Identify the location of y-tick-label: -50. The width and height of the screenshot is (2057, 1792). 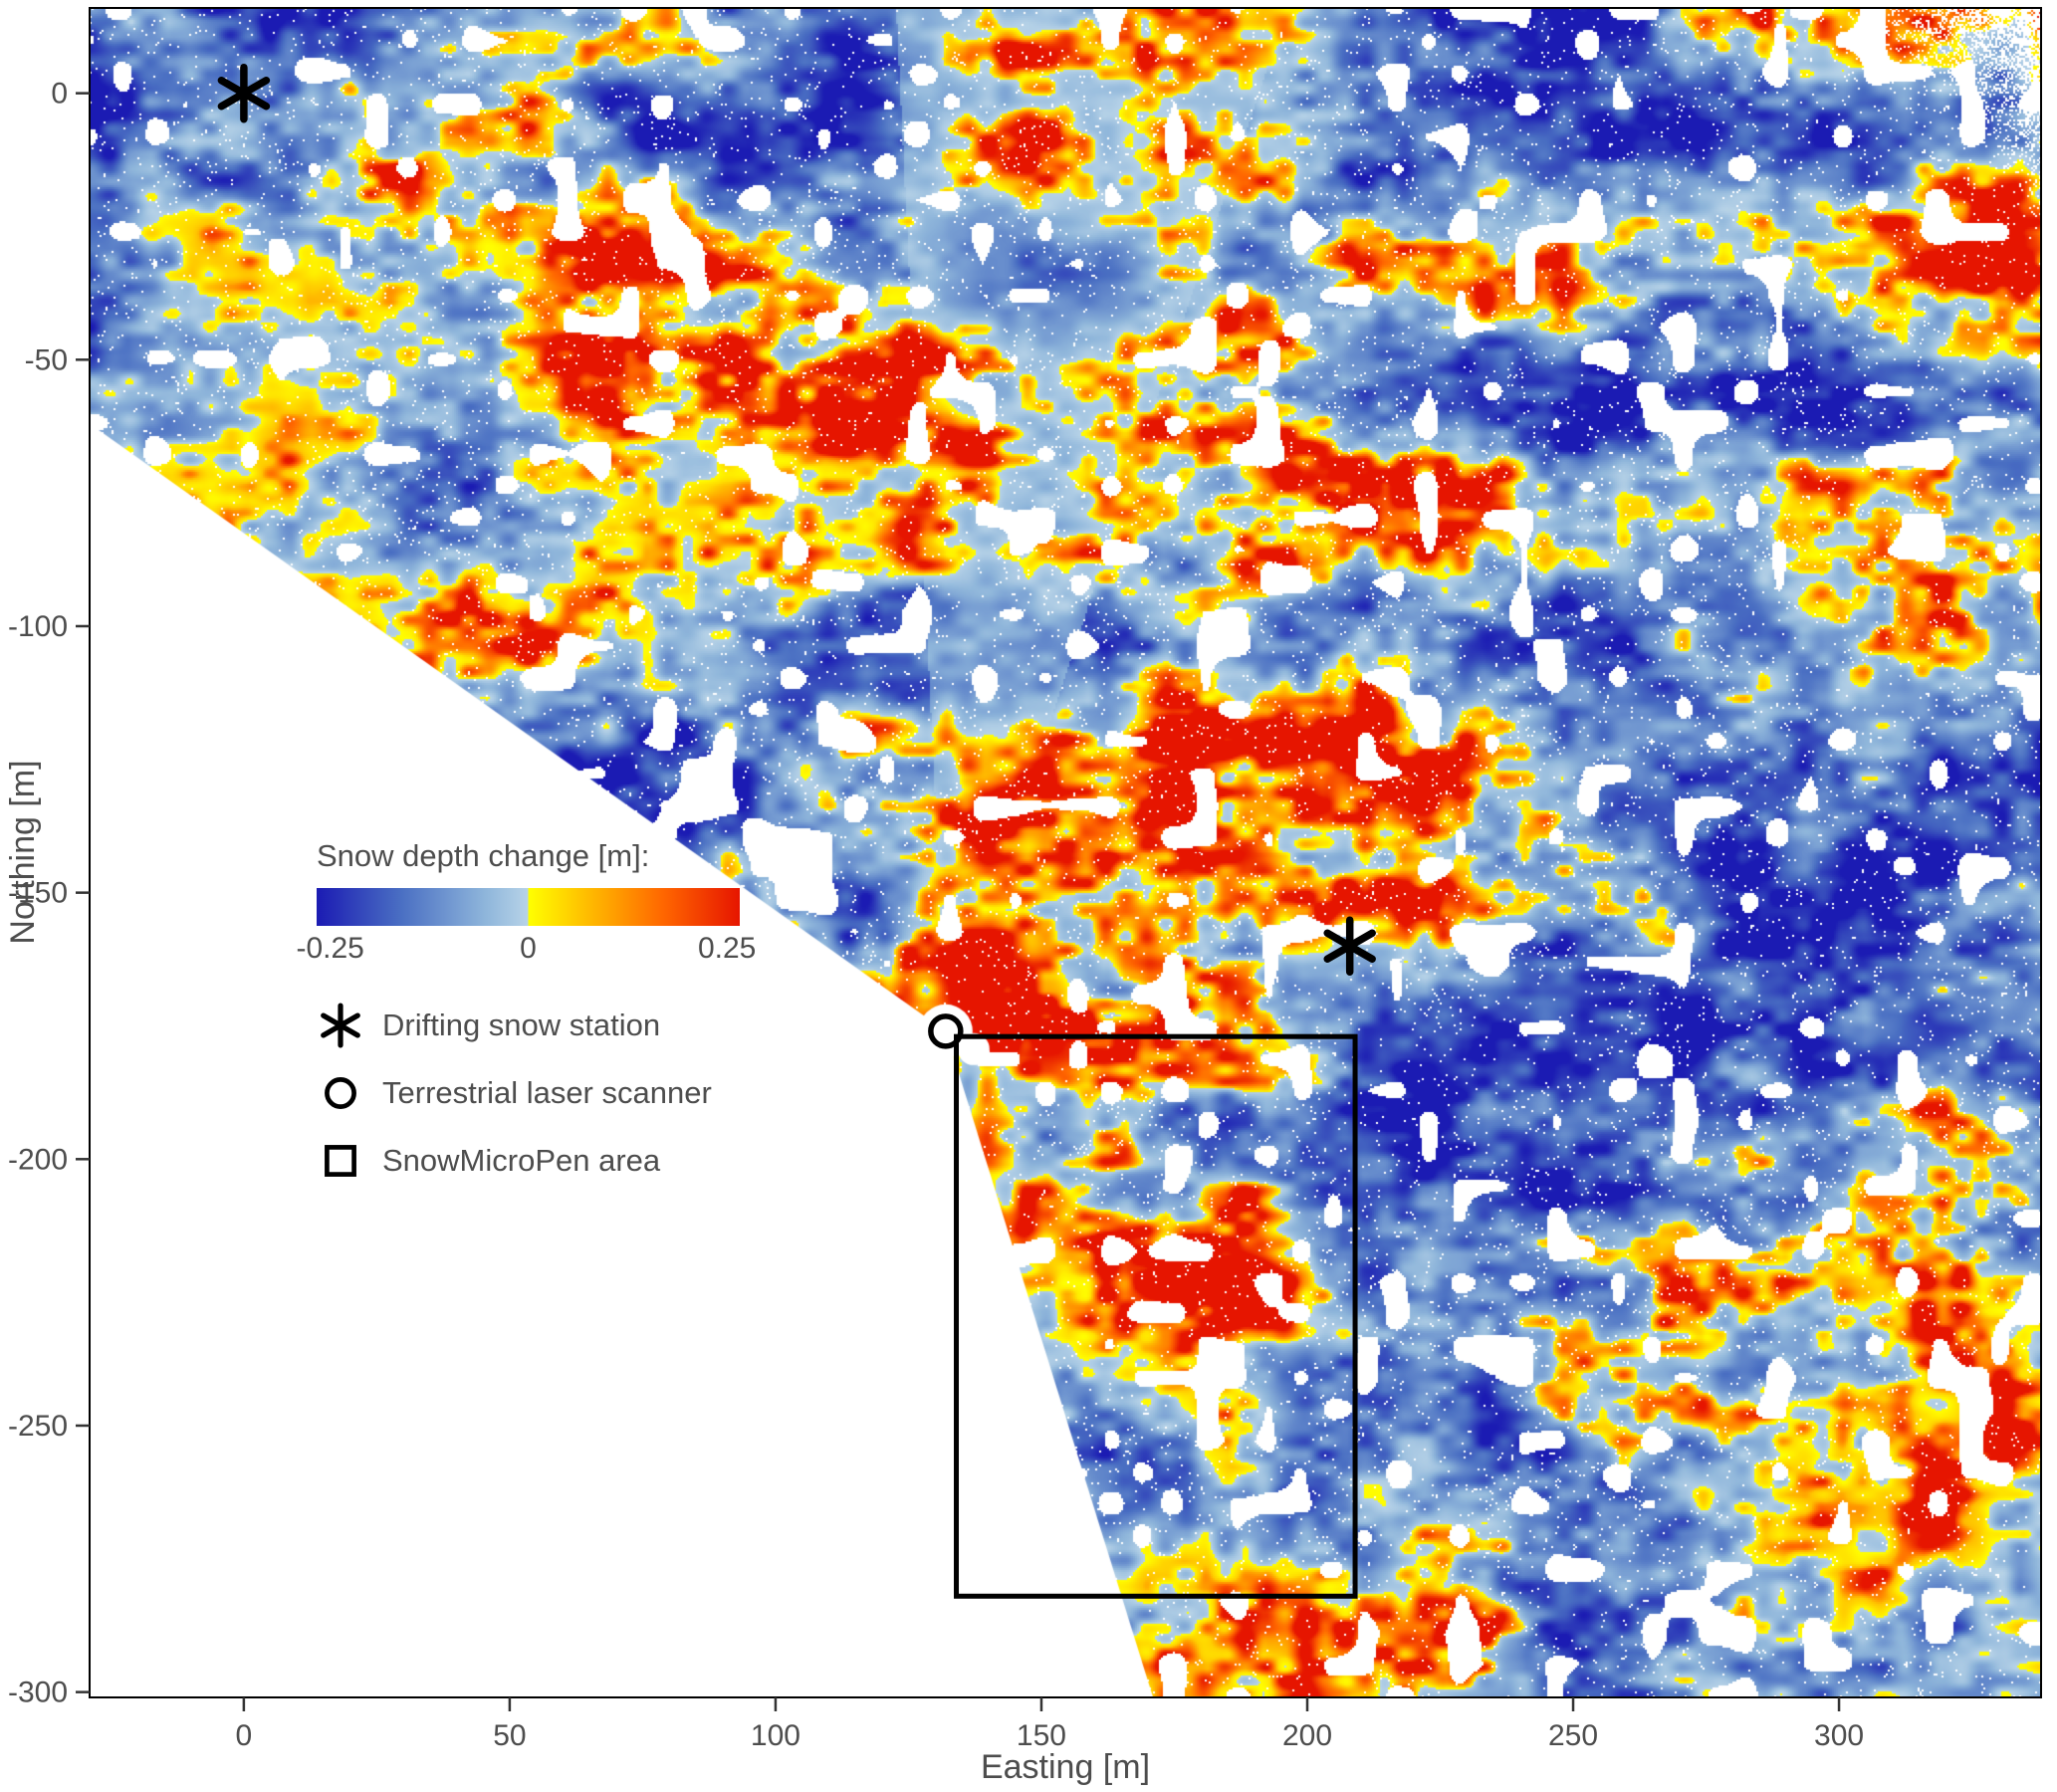
(46, 359).